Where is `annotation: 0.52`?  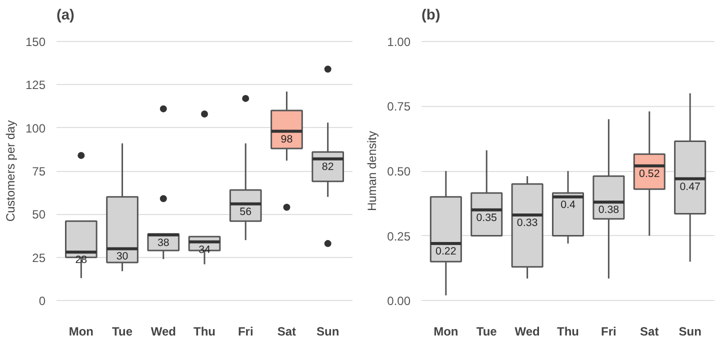 annotation: 0.52 is located at coordinates (649, 174).